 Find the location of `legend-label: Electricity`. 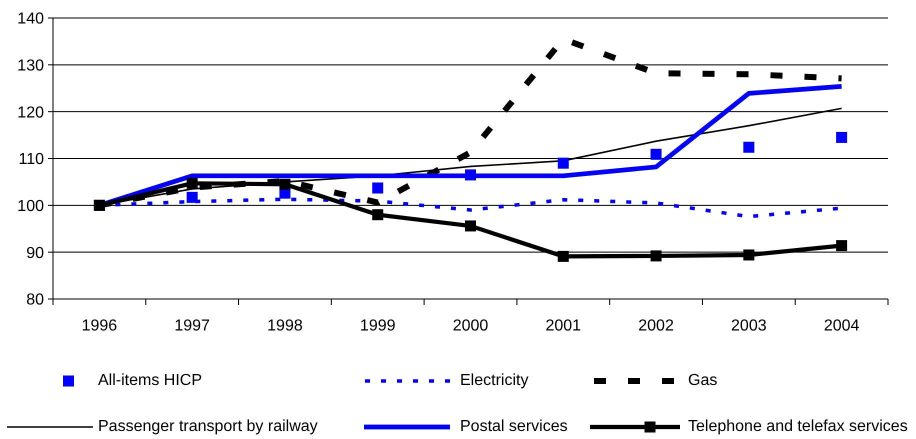

legend-label: Electricity is located at coordinates (494, 381).